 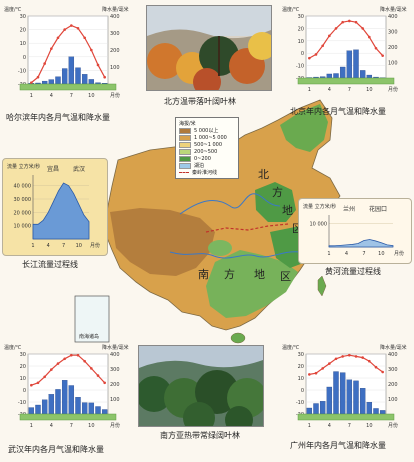 What do you see at coordinates (338, 445) in the screenshot?
I see `climate-caption-guangzhou: 广州年内各月气温和降水量` at bounding box center [338, 445].